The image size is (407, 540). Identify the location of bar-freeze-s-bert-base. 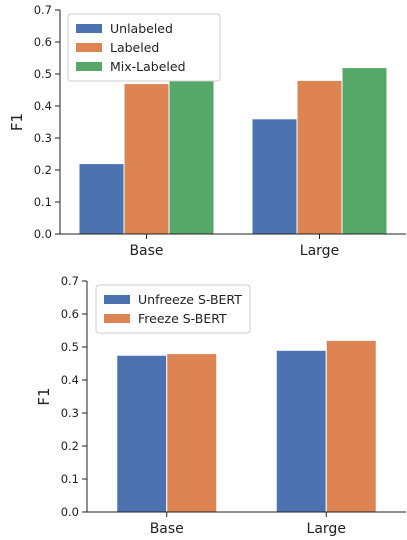
(192, 433).